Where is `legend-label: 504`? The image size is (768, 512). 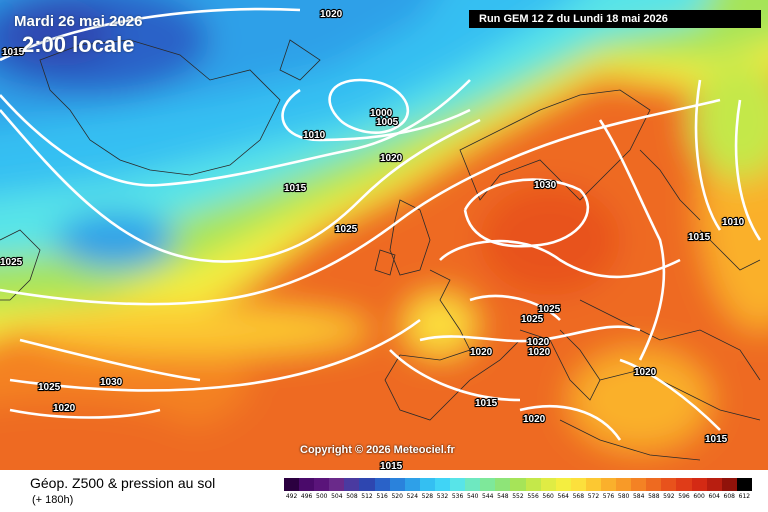
legend-label: 504 is located at coordinates (337, 496).